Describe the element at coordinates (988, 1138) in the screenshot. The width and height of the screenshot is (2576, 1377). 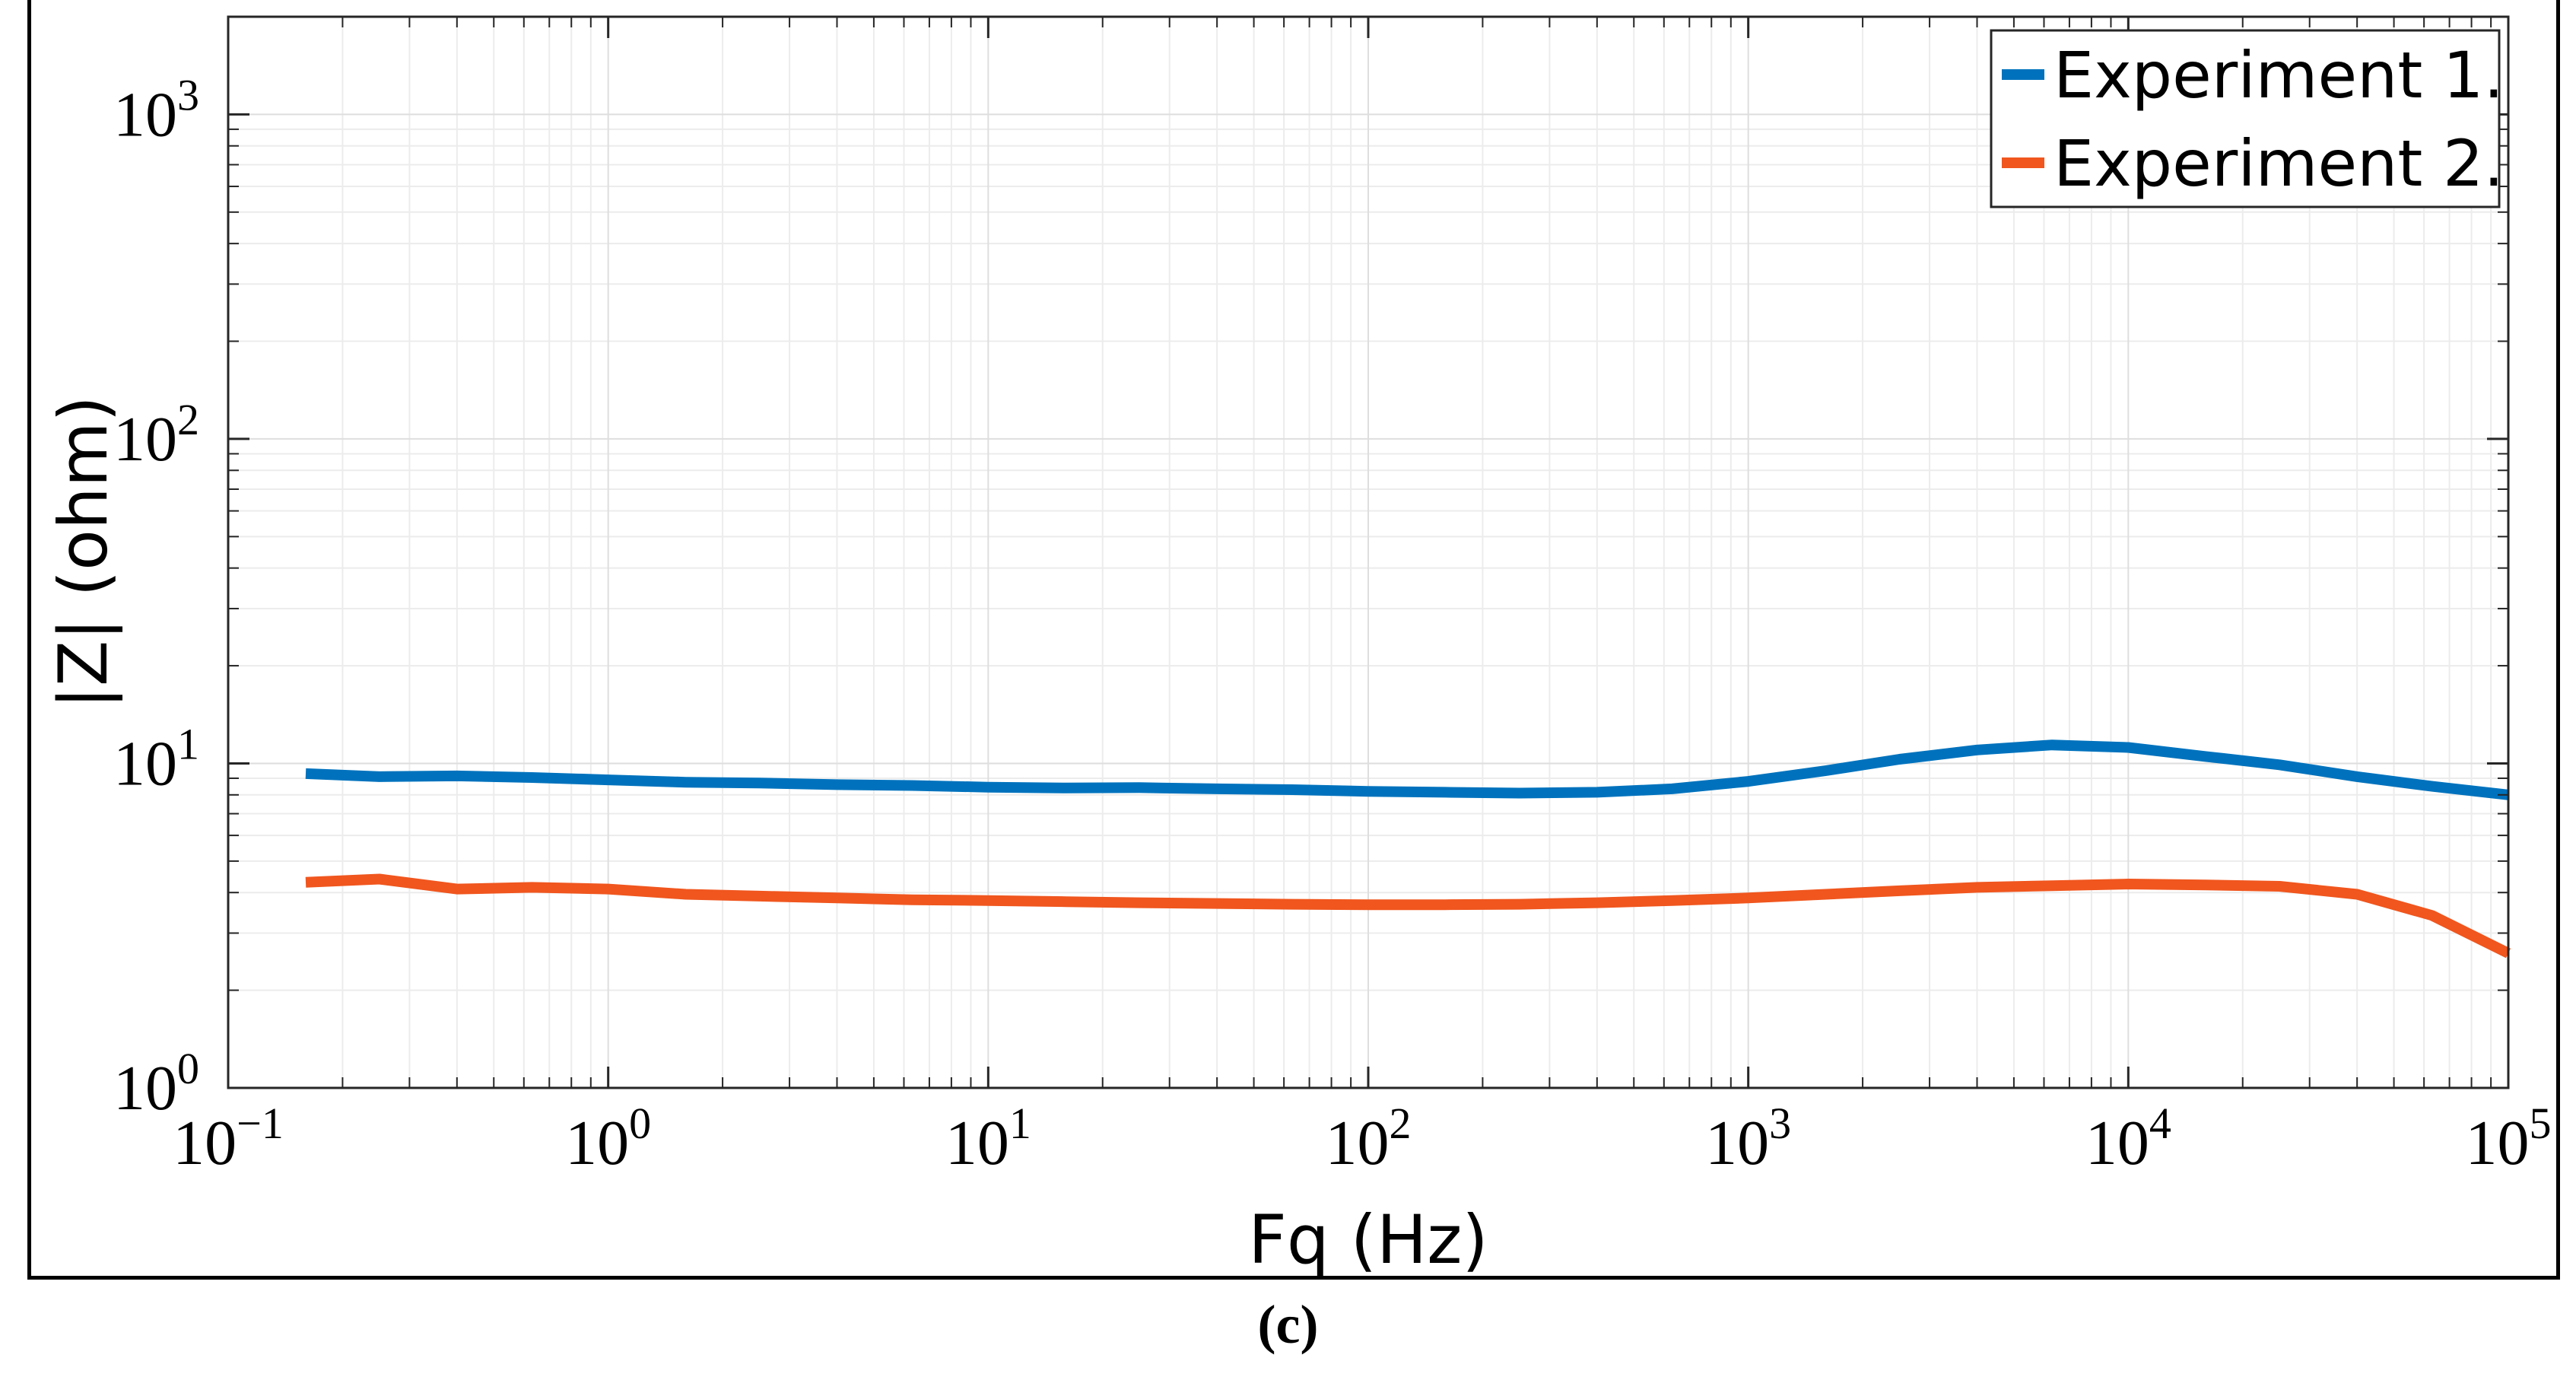
I see `x-tick-label: 10¹` at that location.